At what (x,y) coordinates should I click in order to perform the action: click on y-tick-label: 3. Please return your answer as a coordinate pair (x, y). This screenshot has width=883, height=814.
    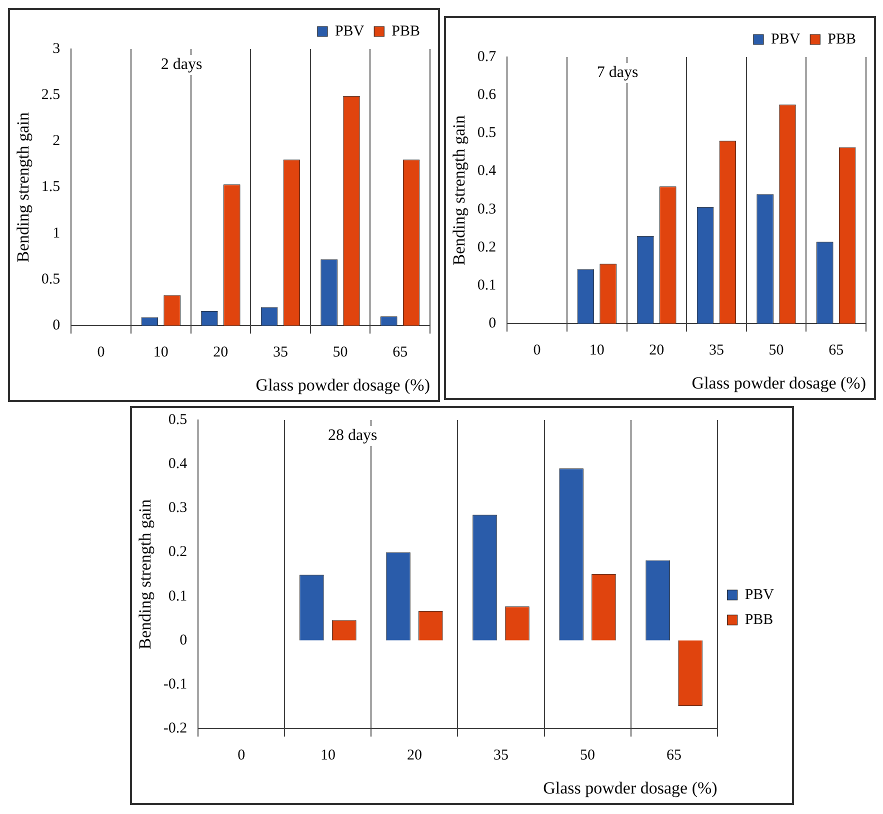
    Looking at the image, I should click on (56, 48).